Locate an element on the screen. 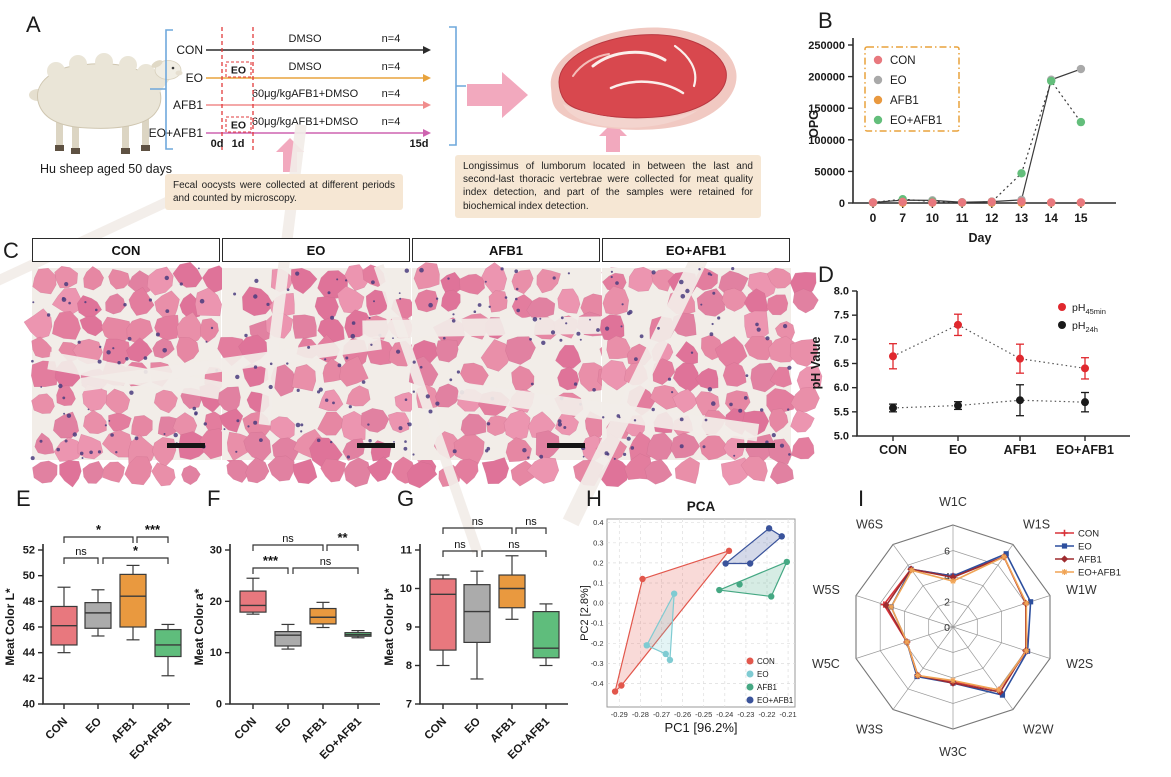 The width and height of the screenshot is (1171, 777). svg-text: OPG is located at coordinates (814, 124).